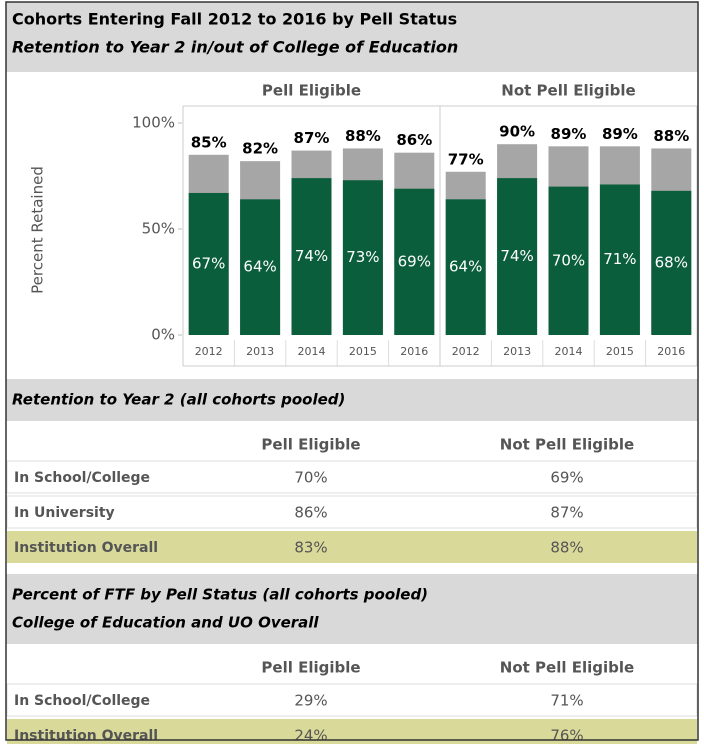 The width and height of the screenshot is (704, 748). What do you see at coordinates (310, 548) in the screenshot?
I see `cell: 83%` at bounding box center [310, 548].